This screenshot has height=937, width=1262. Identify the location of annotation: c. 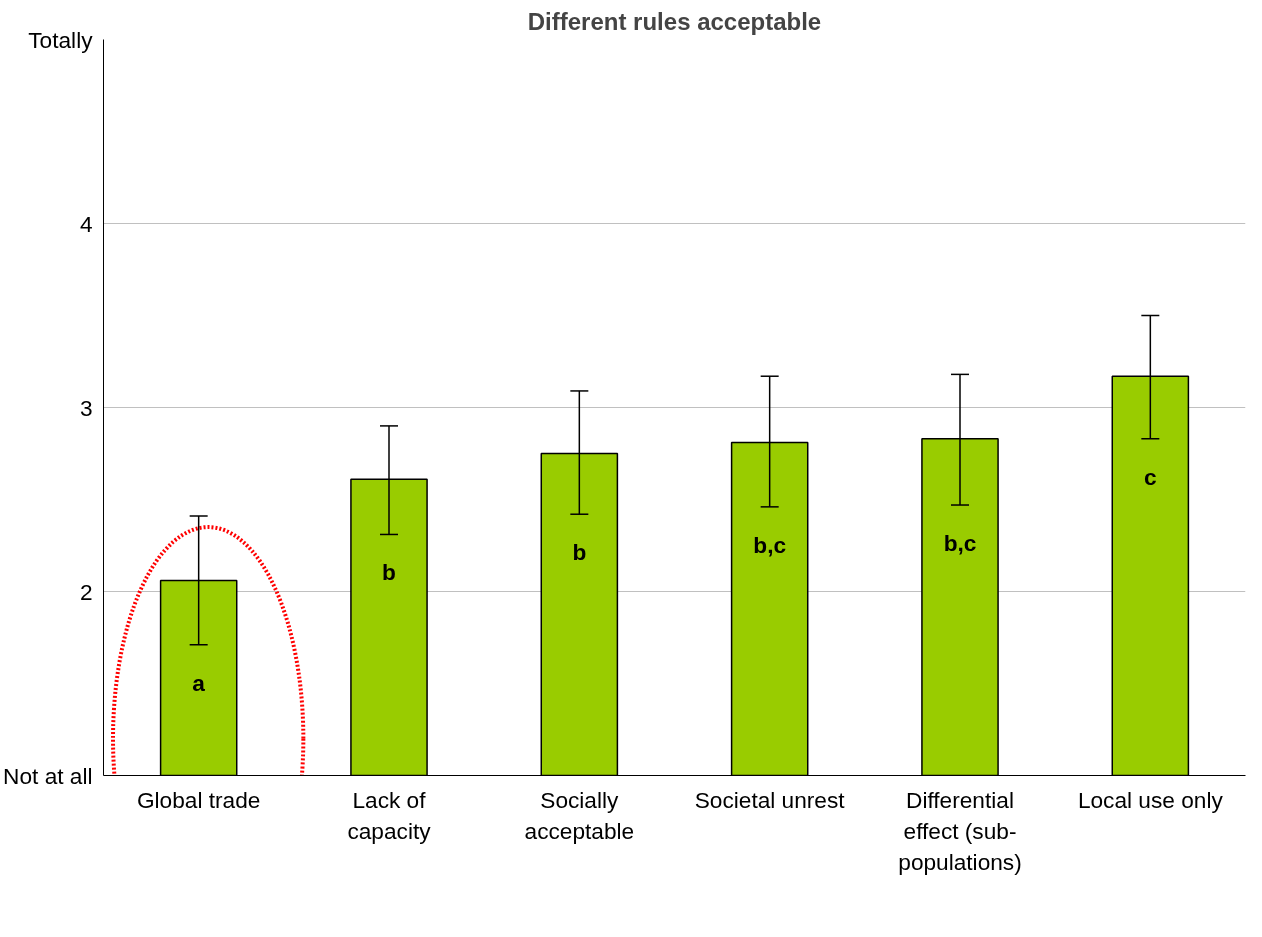
(1150, 476).